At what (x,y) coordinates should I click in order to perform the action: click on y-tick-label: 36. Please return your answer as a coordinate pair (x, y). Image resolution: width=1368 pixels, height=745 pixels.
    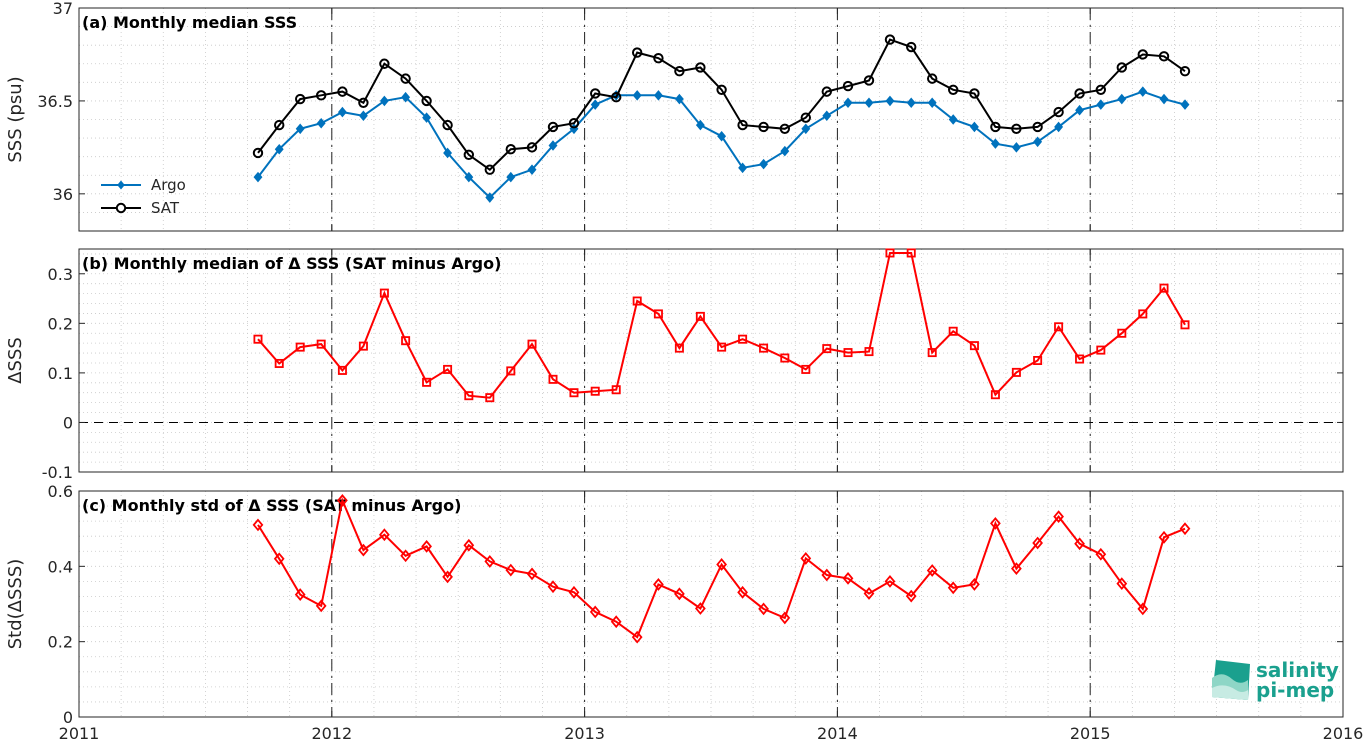
    Looking at the image, I should click on (63, 194).